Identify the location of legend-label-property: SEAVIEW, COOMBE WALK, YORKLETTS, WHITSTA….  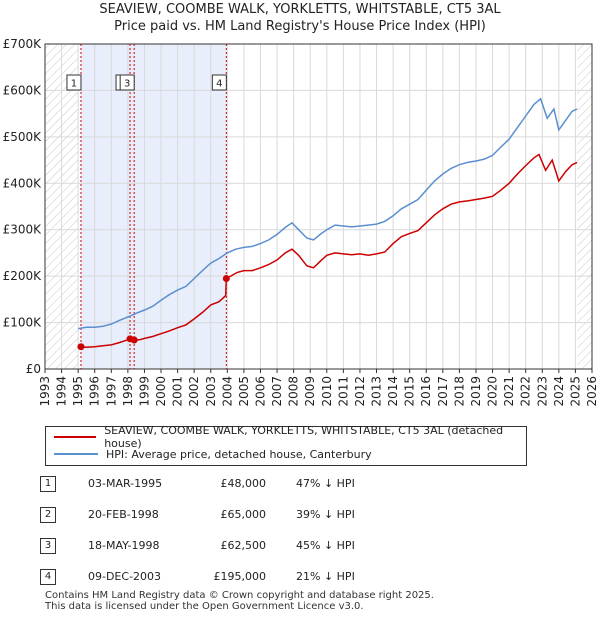
(304, 437).